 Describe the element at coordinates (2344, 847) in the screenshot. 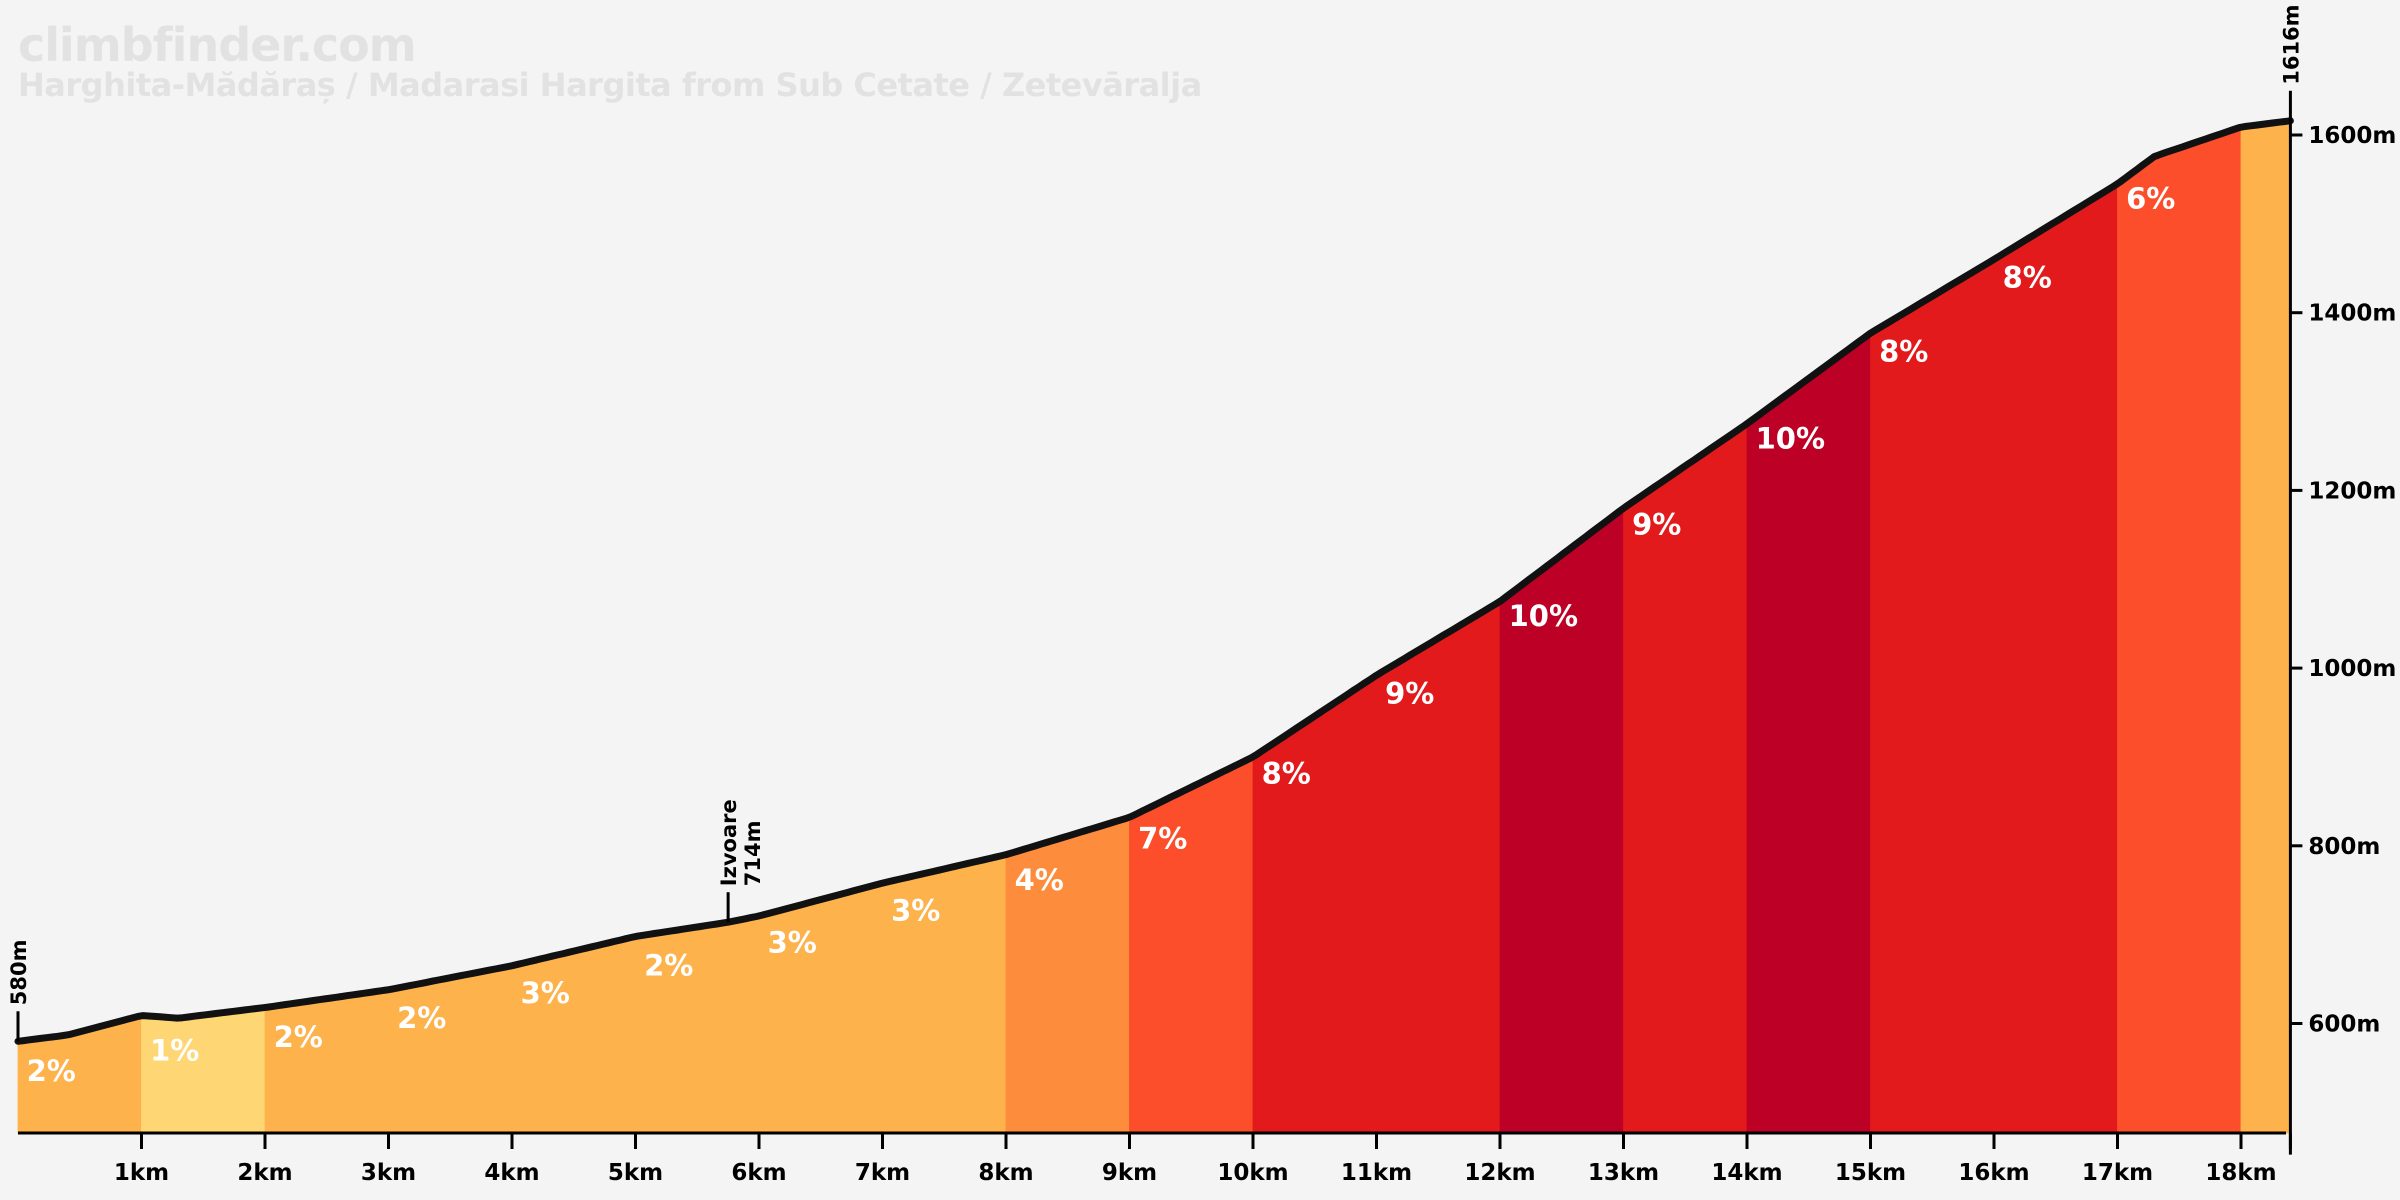

I see `y-tick-label-800: 800m` at that location.